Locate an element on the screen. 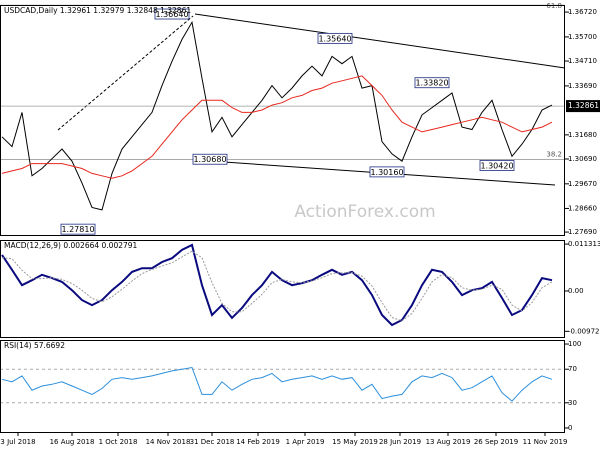 This screenshot has width=600, height=450. annotation-label: 1.27810 is located at coordinates (77, 229).